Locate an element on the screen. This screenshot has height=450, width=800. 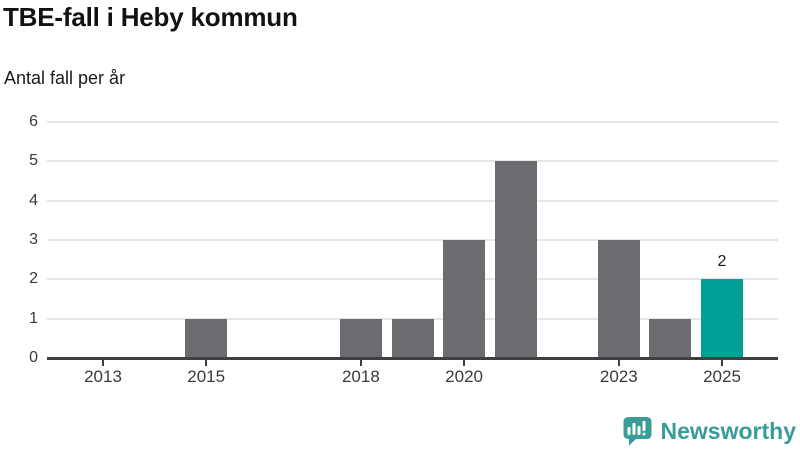
newsworthy-logo: Newsworthy is located at coordinates (709, 431).